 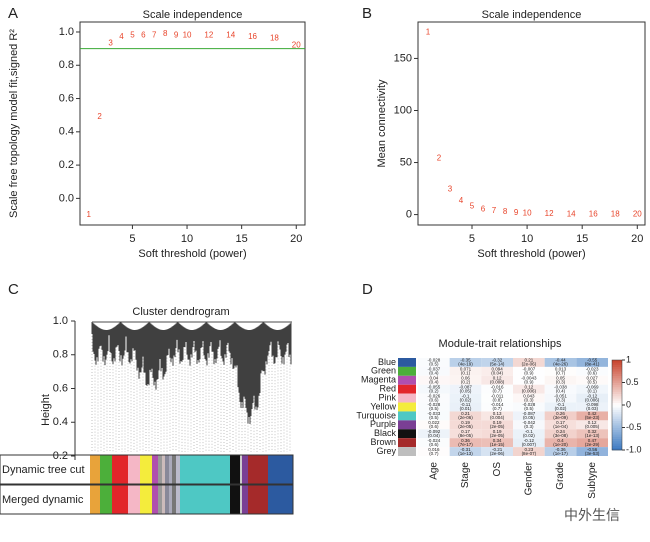 I want to click on cell-pvalue: (4e-19), so click(x=465, y=364).